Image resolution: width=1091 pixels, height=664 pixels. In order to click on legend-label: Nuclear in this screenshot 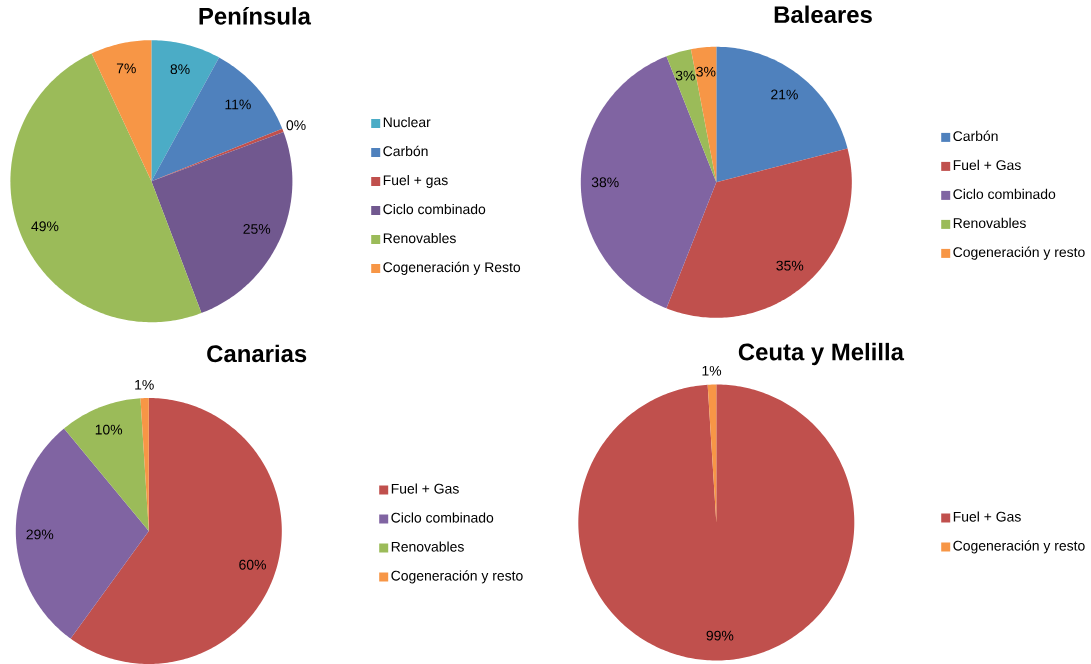, I will do `click(407, 122)`.